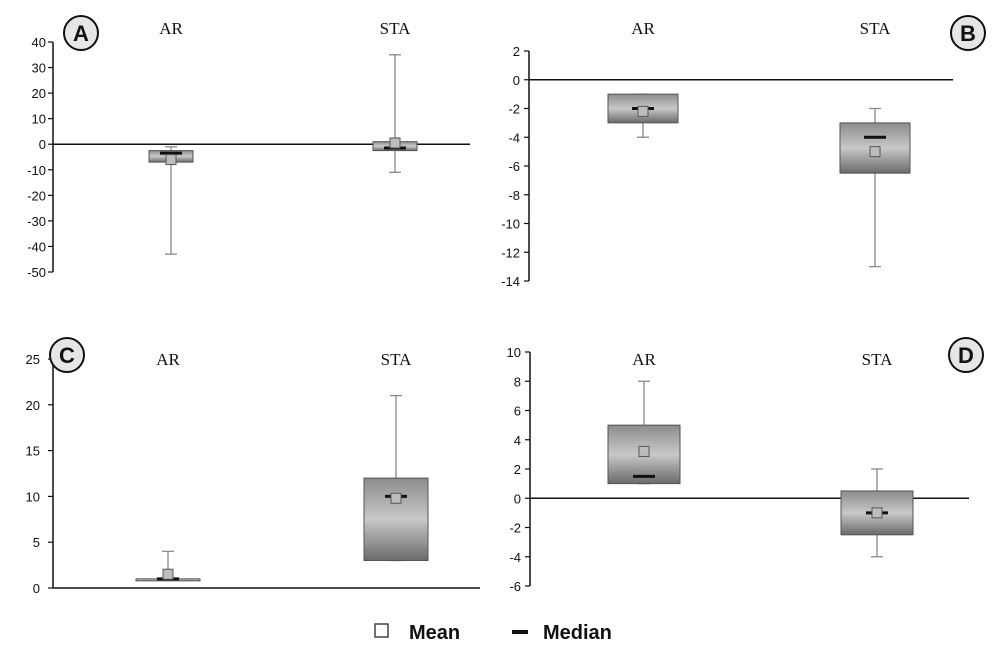 This screenshot has width=999, height=645. Describe the element at coordinates (493, 633) in the screenshot. I see `legend: Mean Median` at that location.